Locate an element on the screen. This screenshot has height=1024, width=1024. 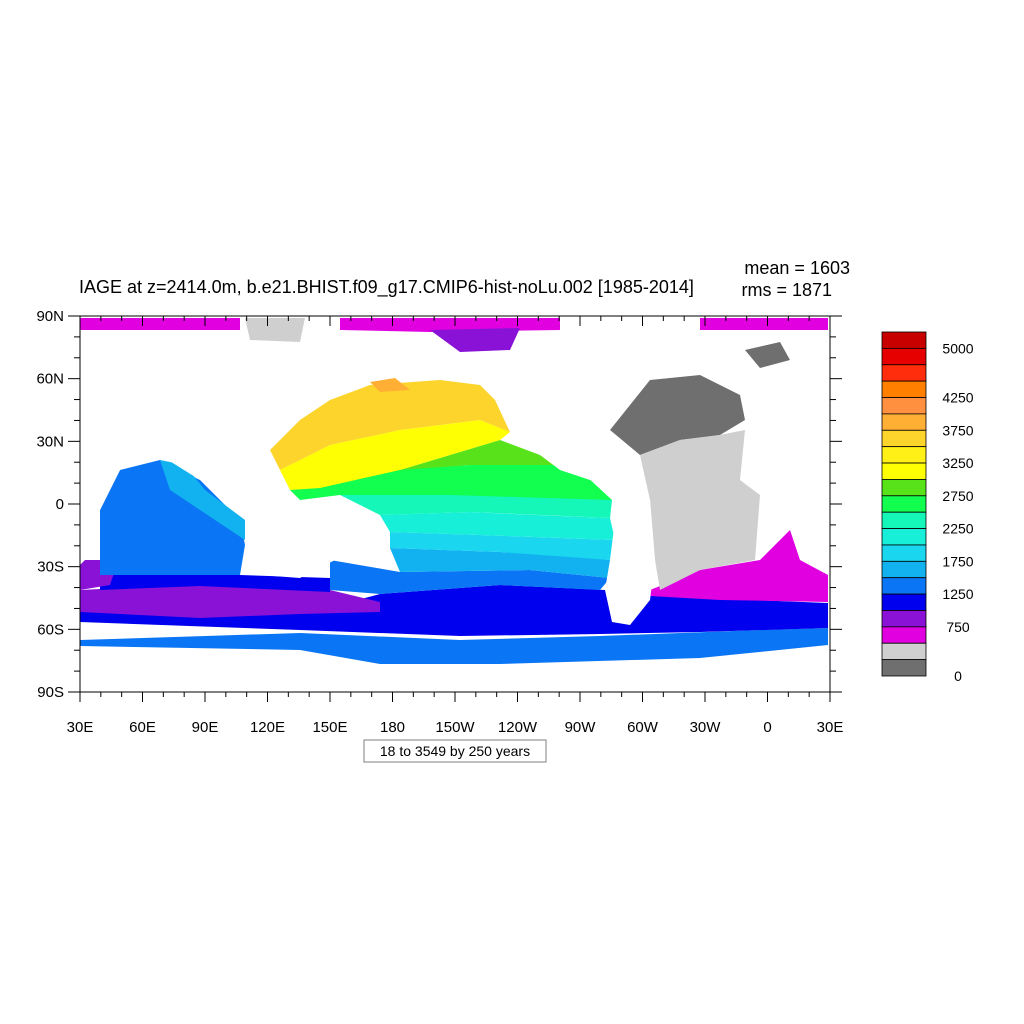
land-south-america is located at coordinates (630, 545).